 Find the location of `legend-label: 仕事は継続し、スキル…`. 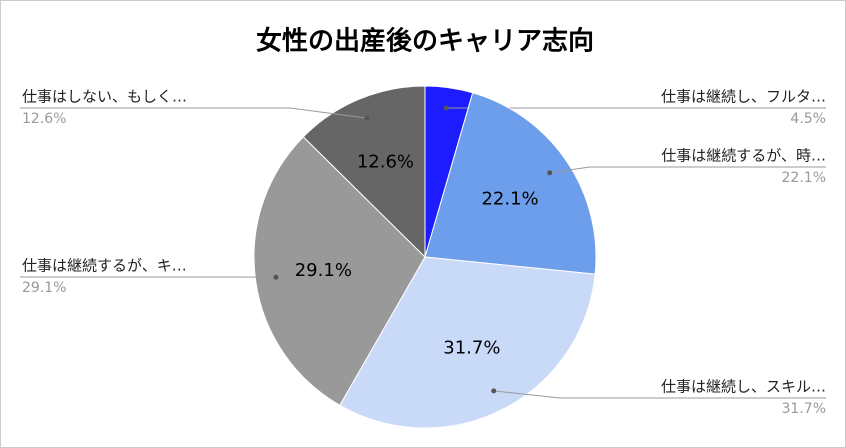

legend-label: 仕事は継続し、スキル… is located at coordinates (743, 387).